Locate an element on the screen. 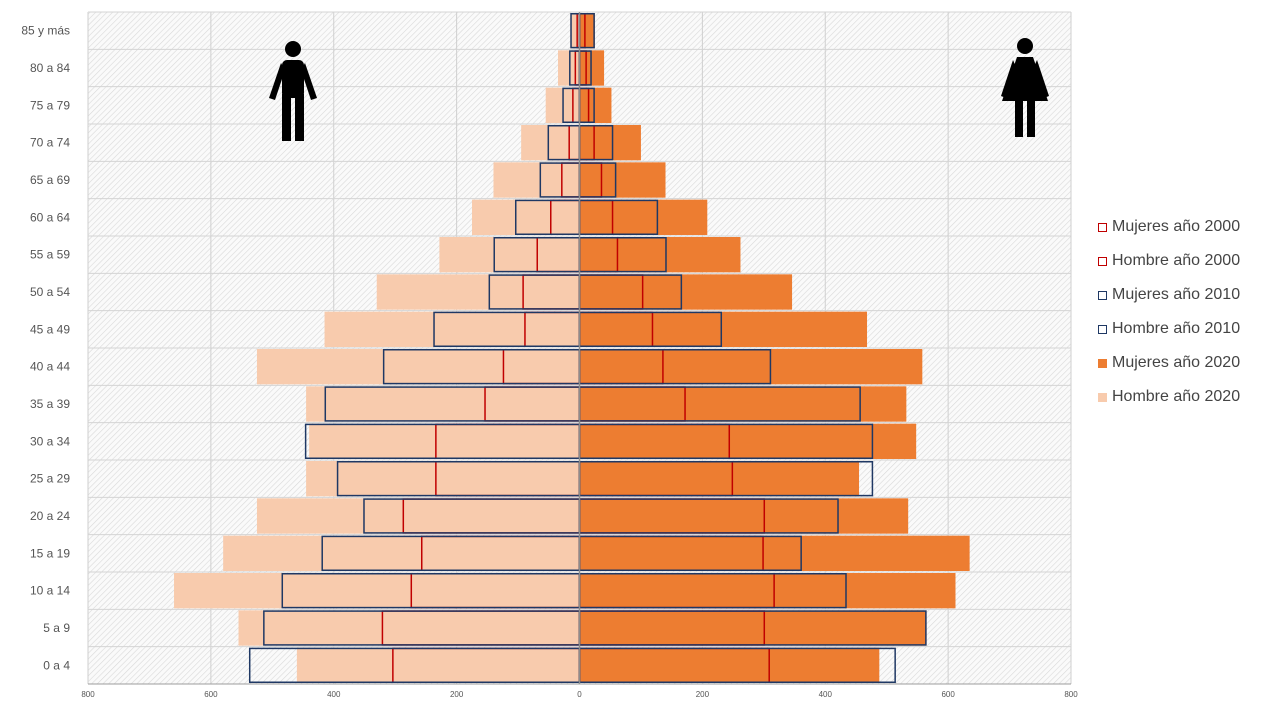 The height and width of the screenshot is (702, 1275). y-tick-label: 65 a 69 is located at coordinates (50, 180).